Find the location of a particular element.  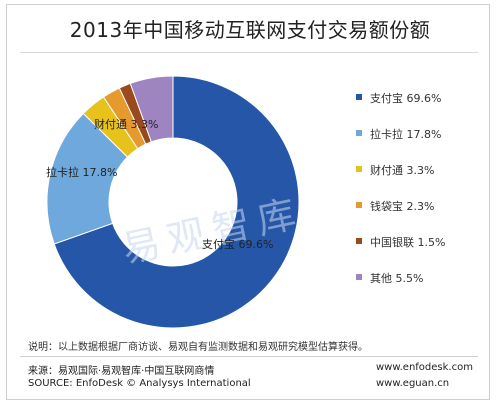

legend-label: 支付宝 69.6% is located at coordinates (406, 98).